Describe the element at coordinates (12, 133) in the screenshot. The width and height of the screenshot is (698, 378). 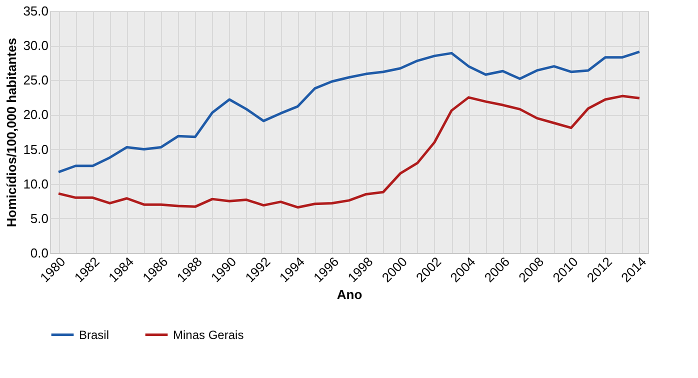
I see `y-axis-title: Homicídios/100,000 habitantes` at that location.